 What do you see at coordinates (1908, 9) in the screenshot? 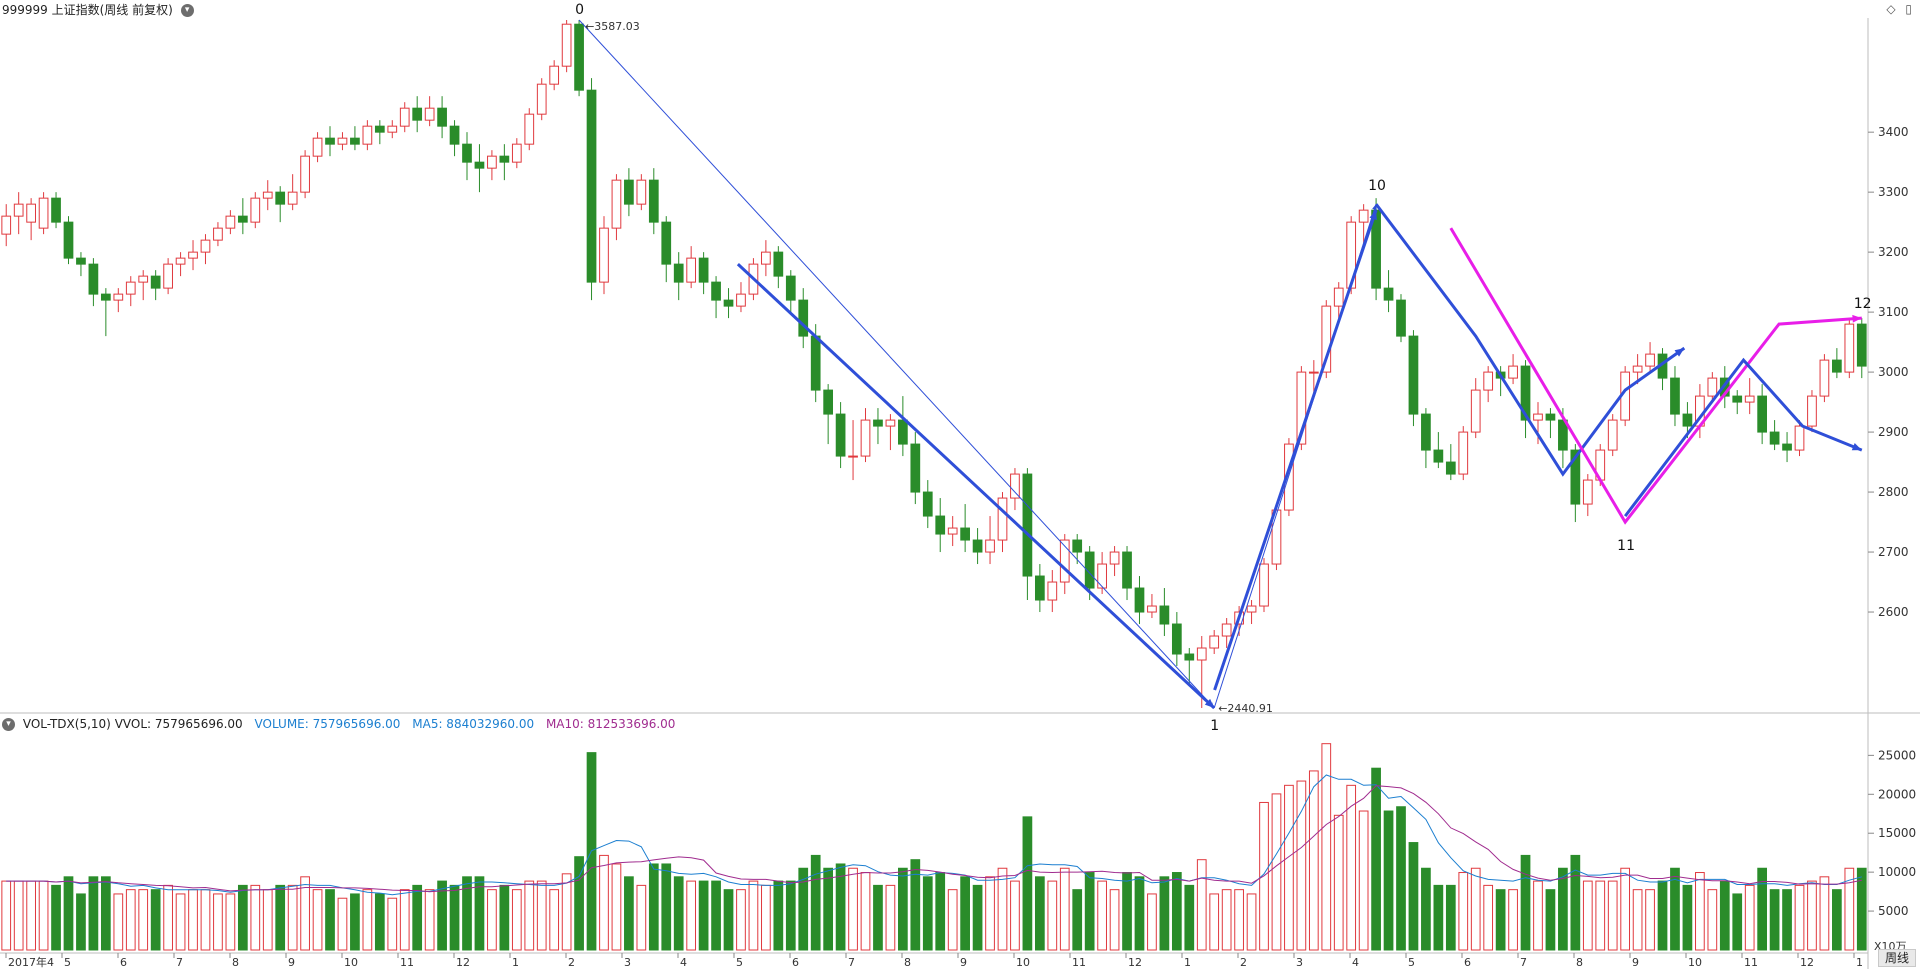
I see `panel-toggle-icon: ▯` at bounding box center [1908, 9].